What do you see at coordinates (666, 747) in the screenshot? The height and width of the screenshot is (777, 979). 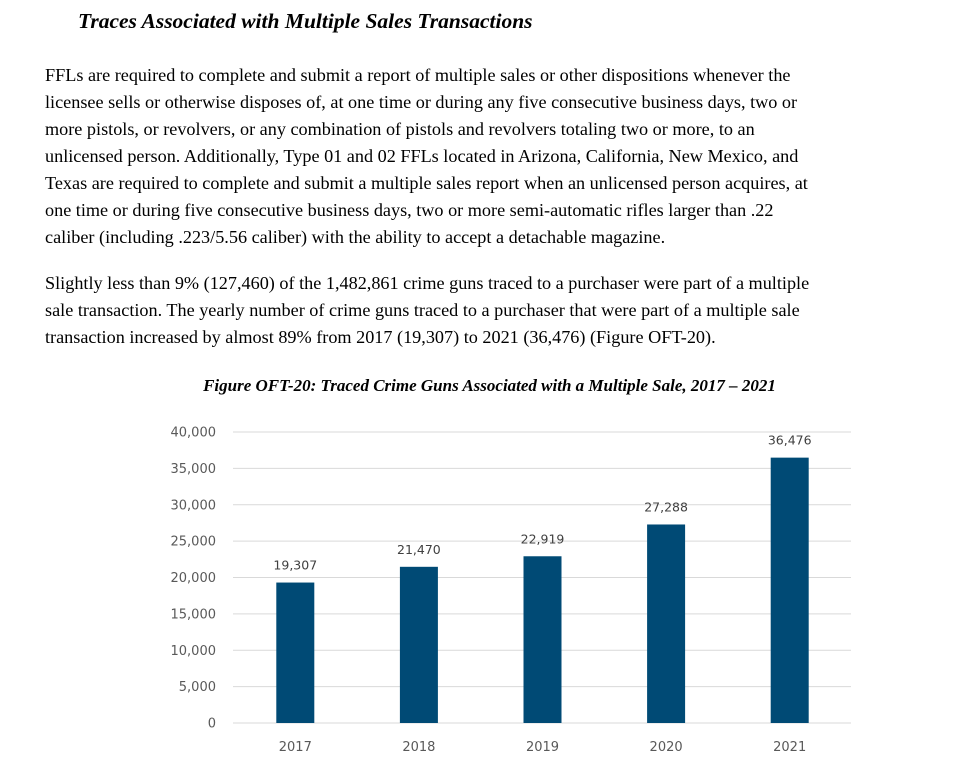 I see `x-tick-label: 2020` at bounding box center [666, 747].